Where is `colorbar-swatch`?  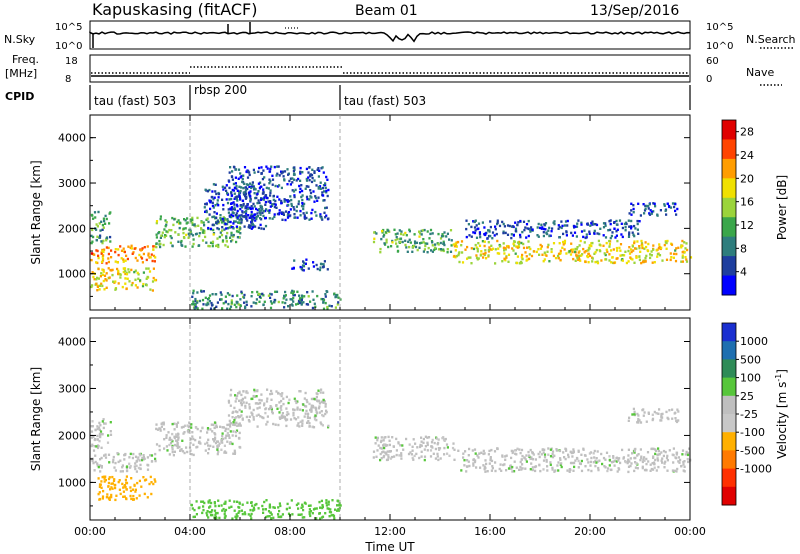
colorbar-swatch is located at coordinates (729, 188).